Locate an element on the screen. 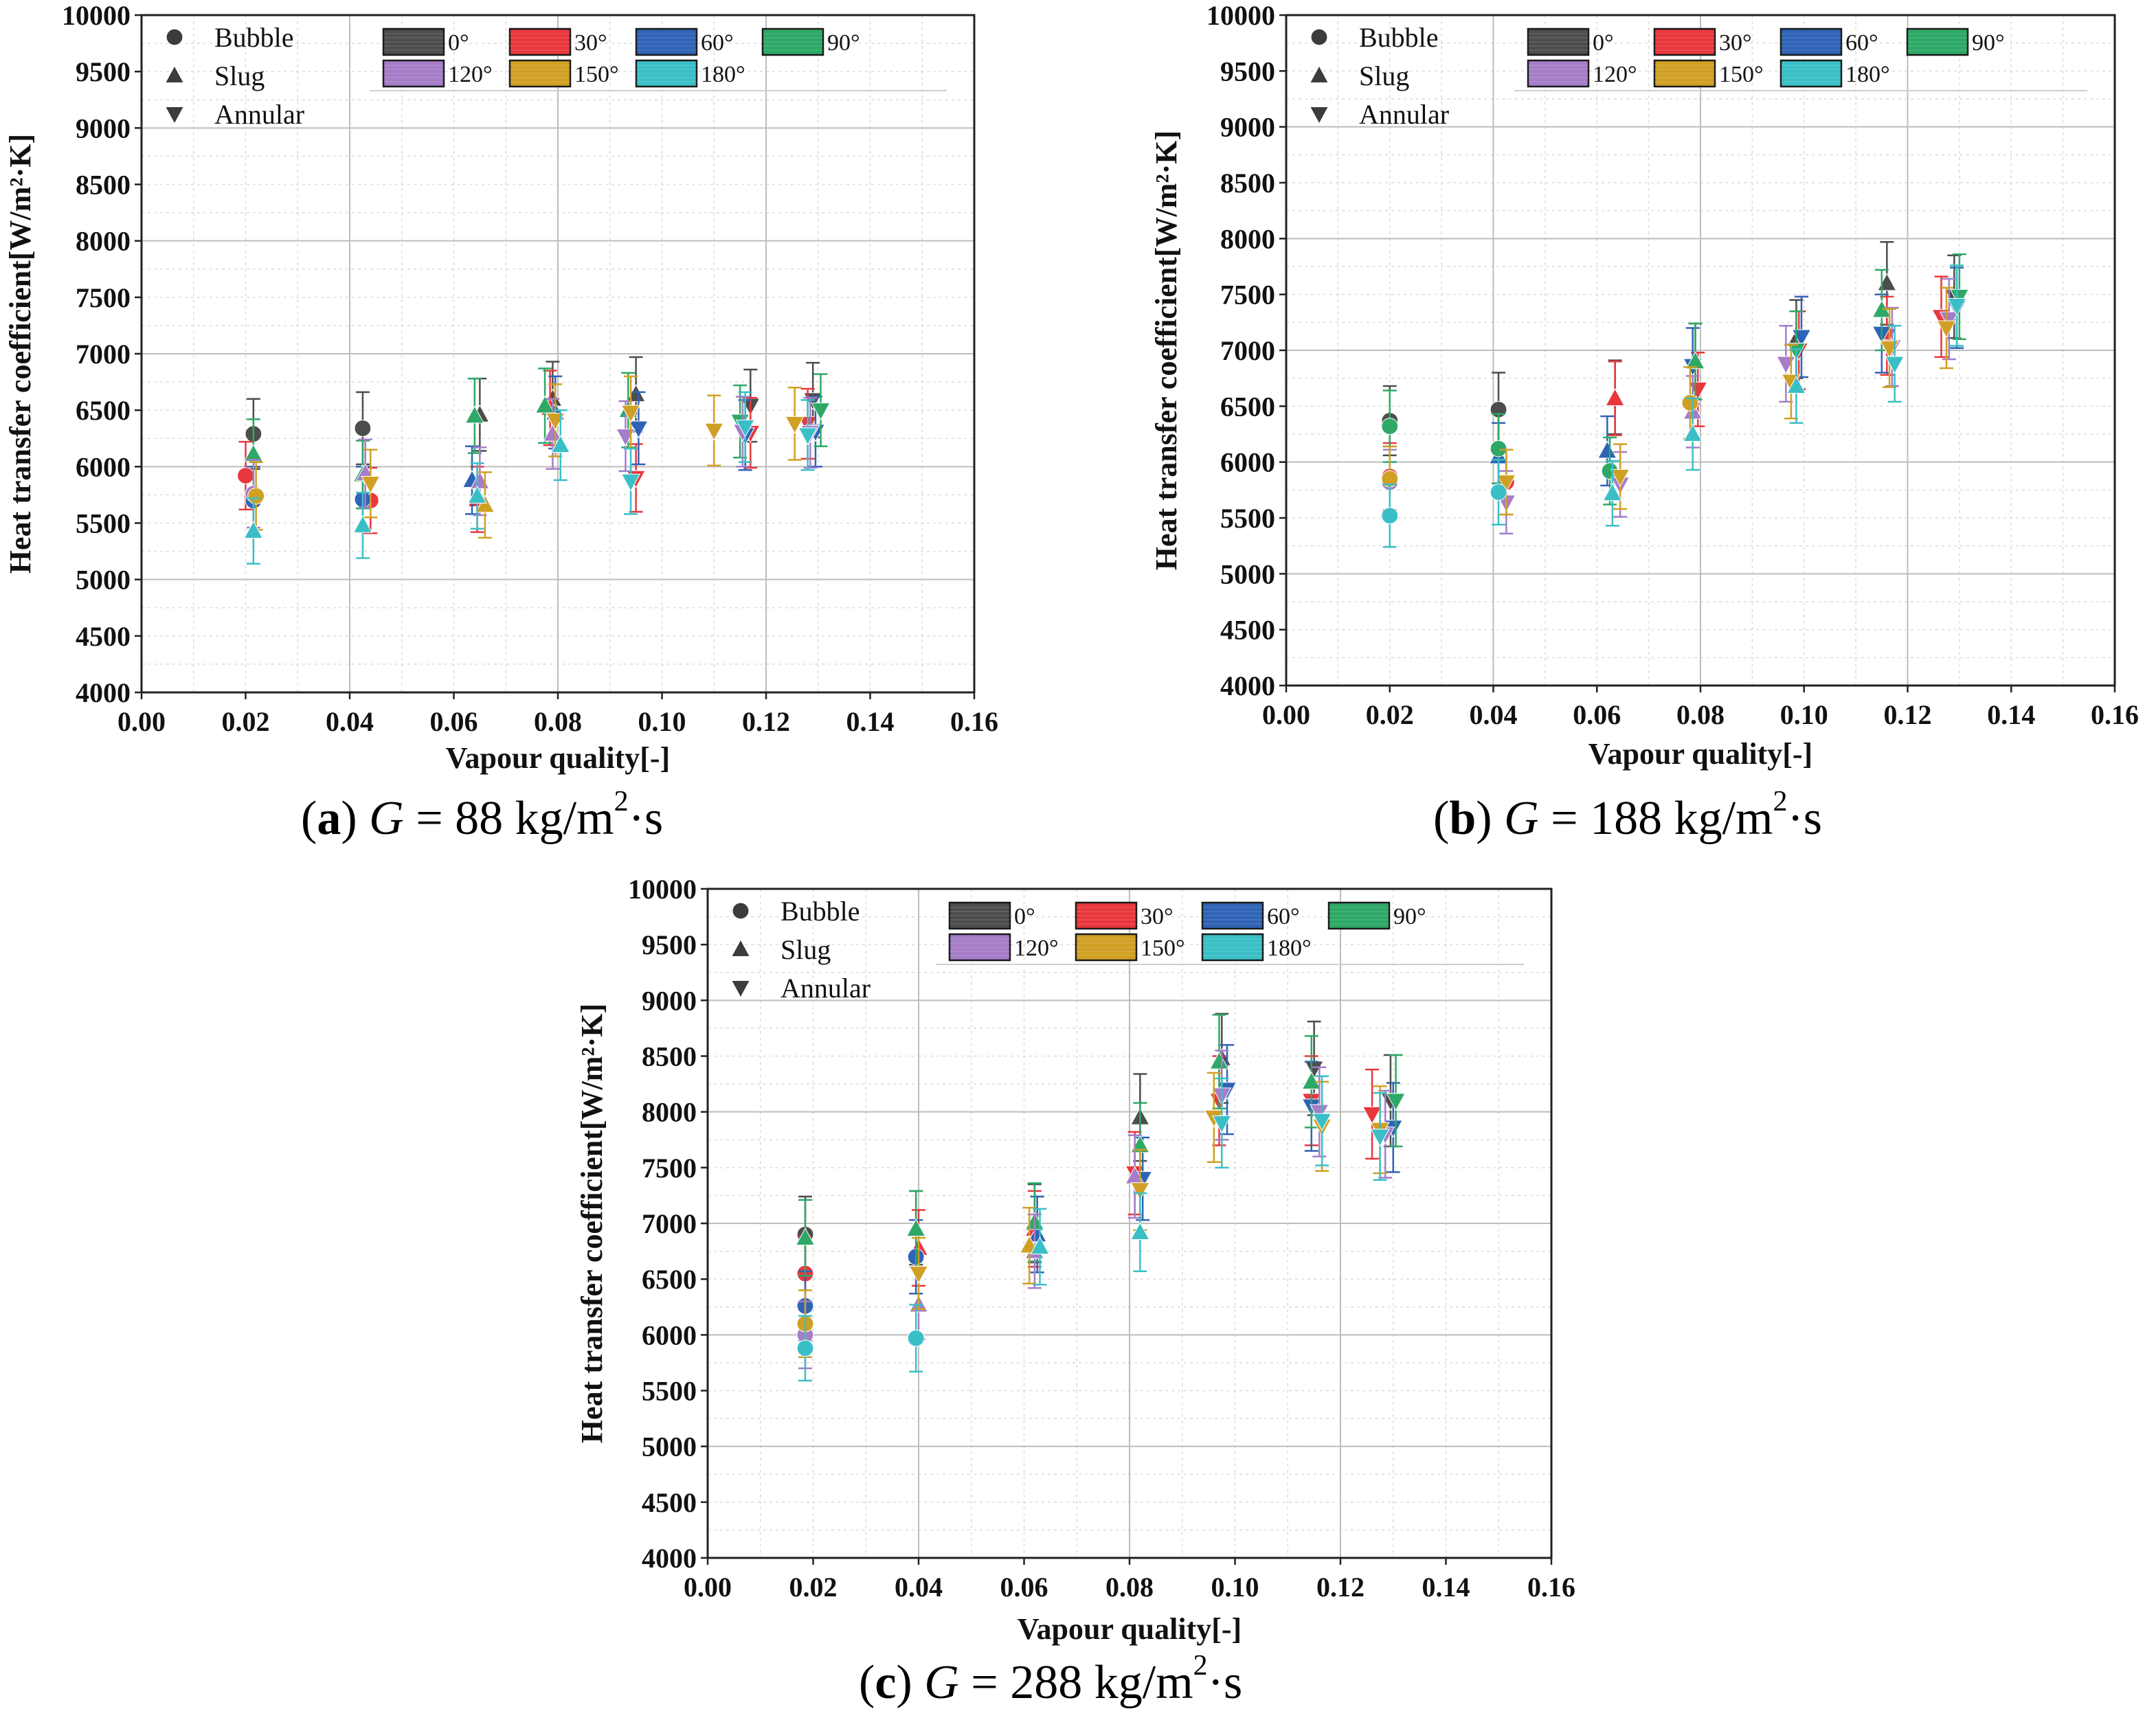  x-tick-label: 0.04 is located at coordinates (350, 721).